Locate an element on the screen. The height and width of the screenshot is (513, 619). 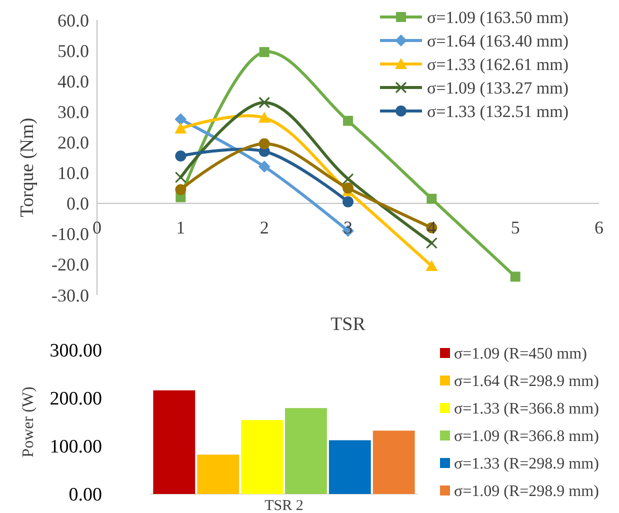
x-tick-label: 4 is located at coordinates (431, 227).